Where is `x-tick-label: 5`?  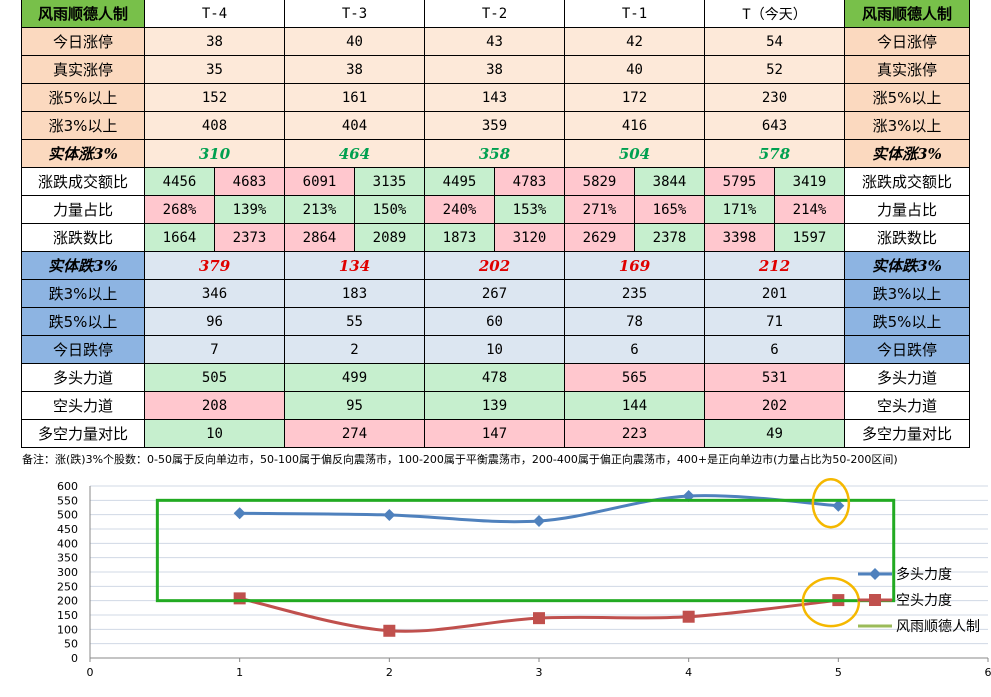 x-tick-label: 5 is located at coordinates (838, 672).